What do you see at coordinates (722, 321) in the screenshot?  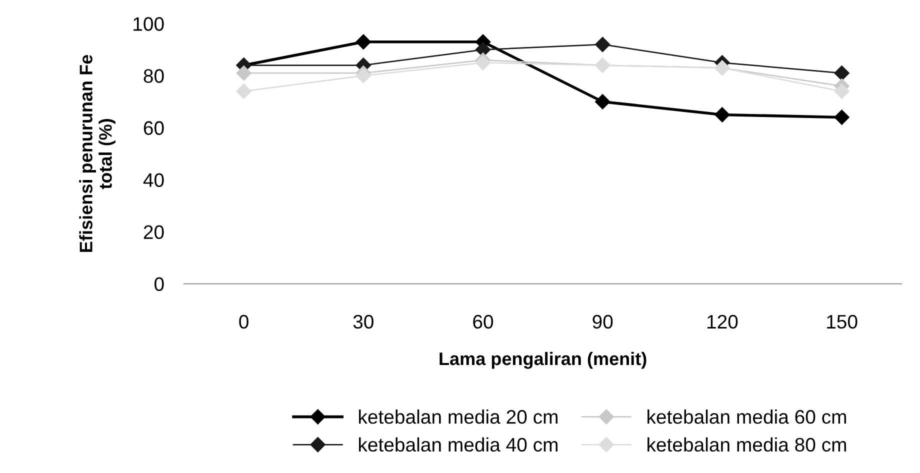 I see `x-tick-label: 120` at bounding box center [722, 321].